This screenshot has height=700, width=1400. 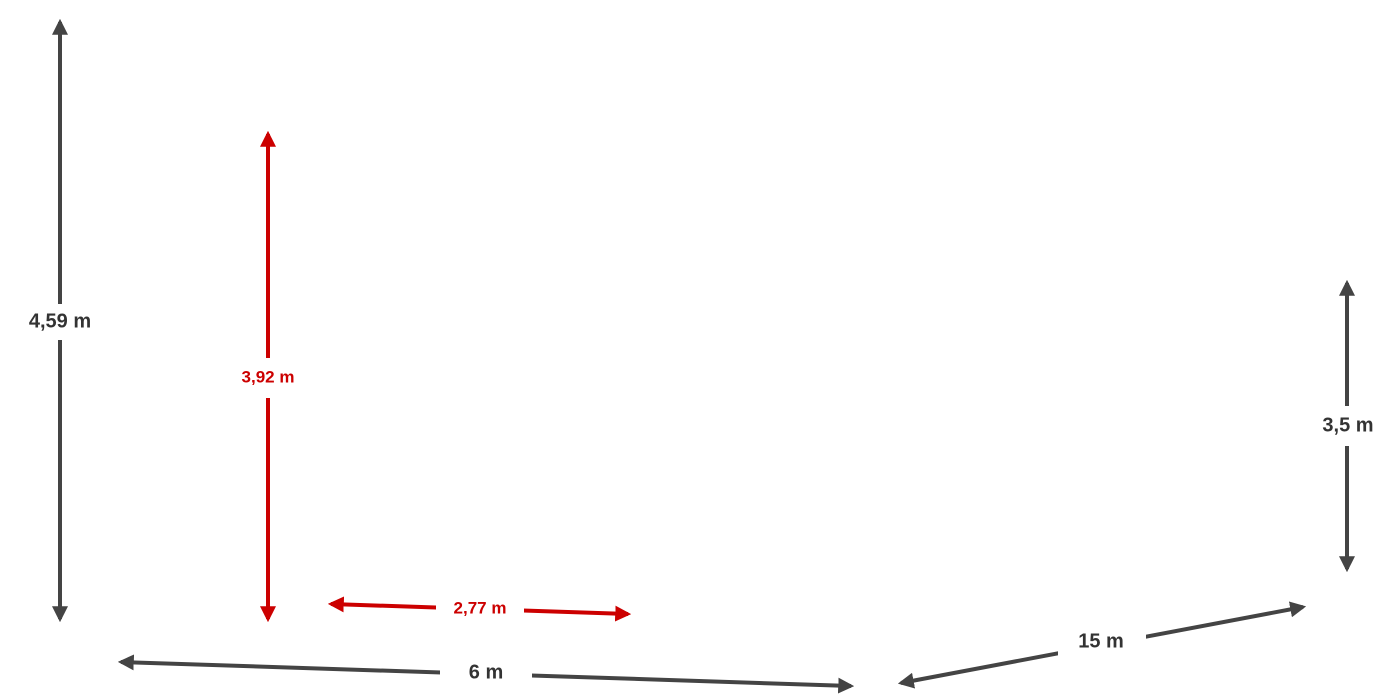 I want to click on dimension: 3,5 m, so click(x=1348, y=426).